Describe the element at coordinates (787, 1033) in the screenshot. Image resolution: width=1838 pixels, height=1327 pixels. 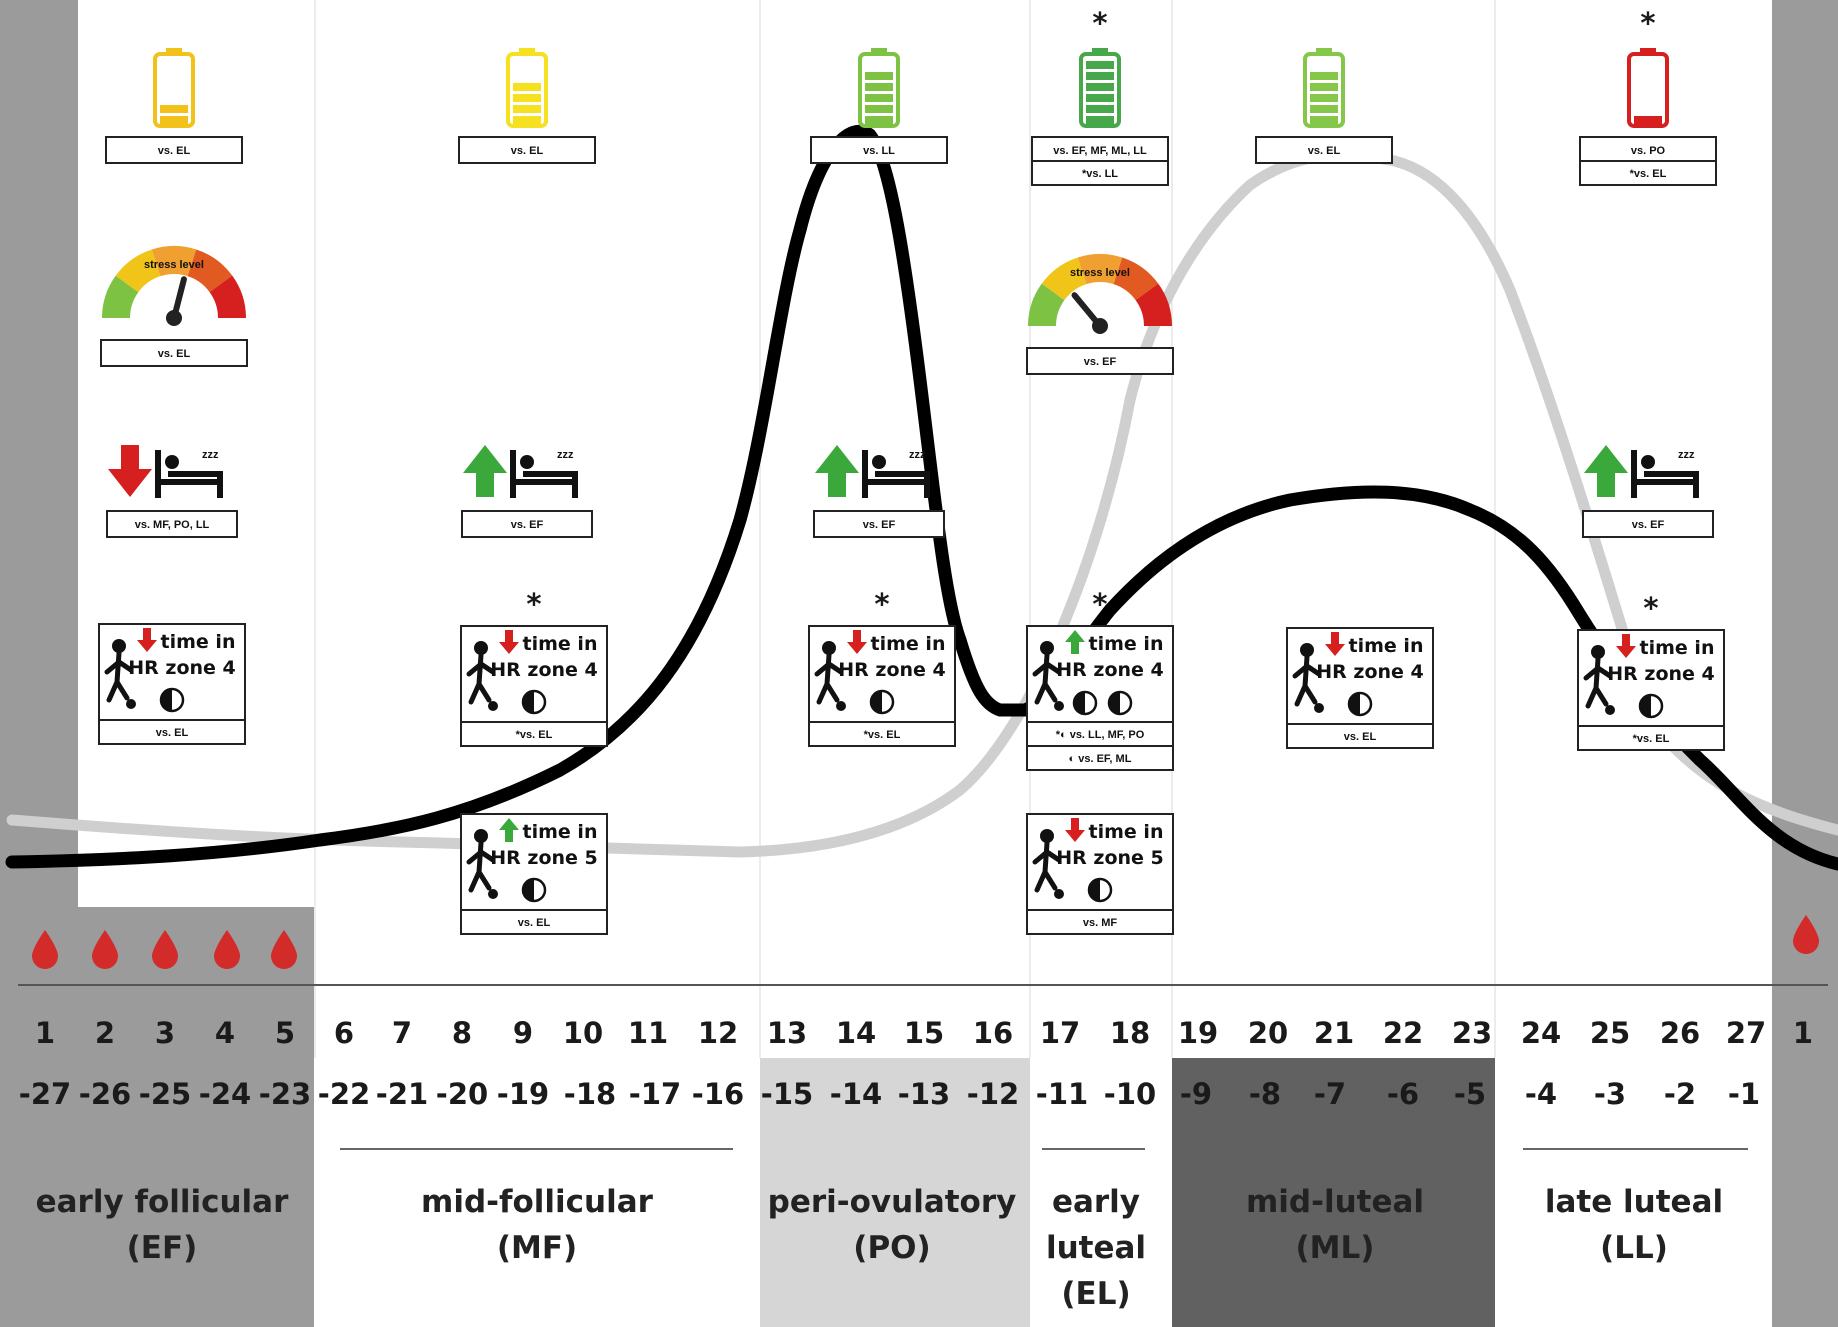
I see `cycle-day-number: 13` at that location.